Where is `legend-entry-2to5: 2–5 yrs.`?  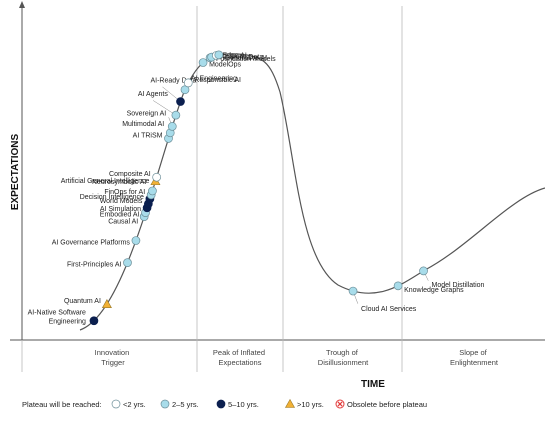 legend-entry-2to5: 2–5 yrs. is located at coordinates (179, 404).